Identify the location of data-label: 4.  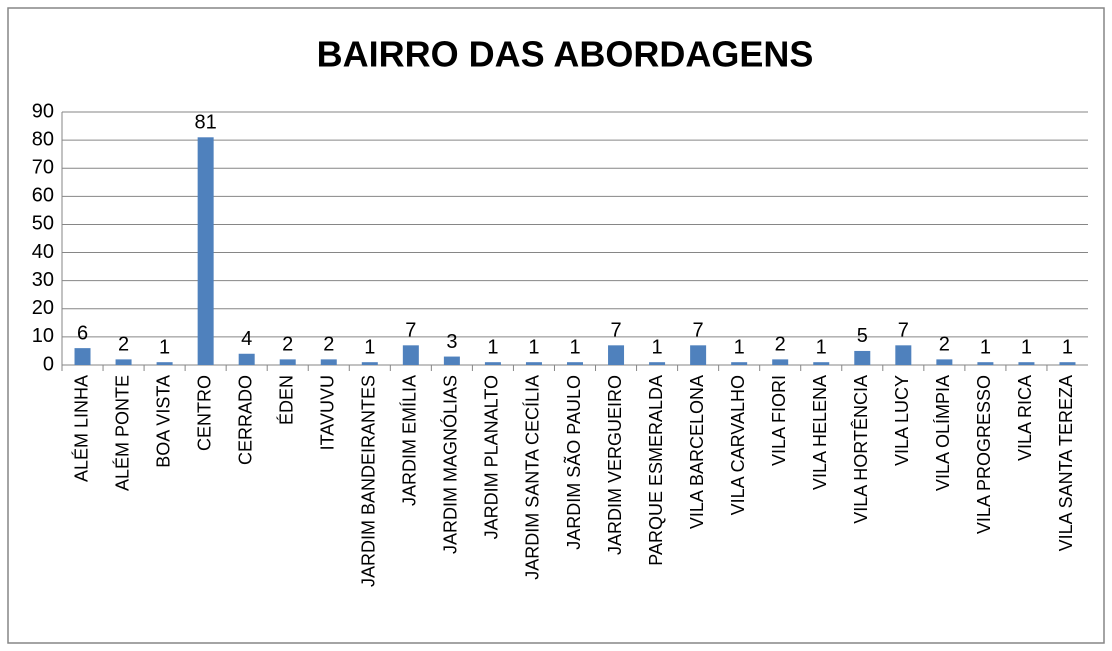
(246, 339).